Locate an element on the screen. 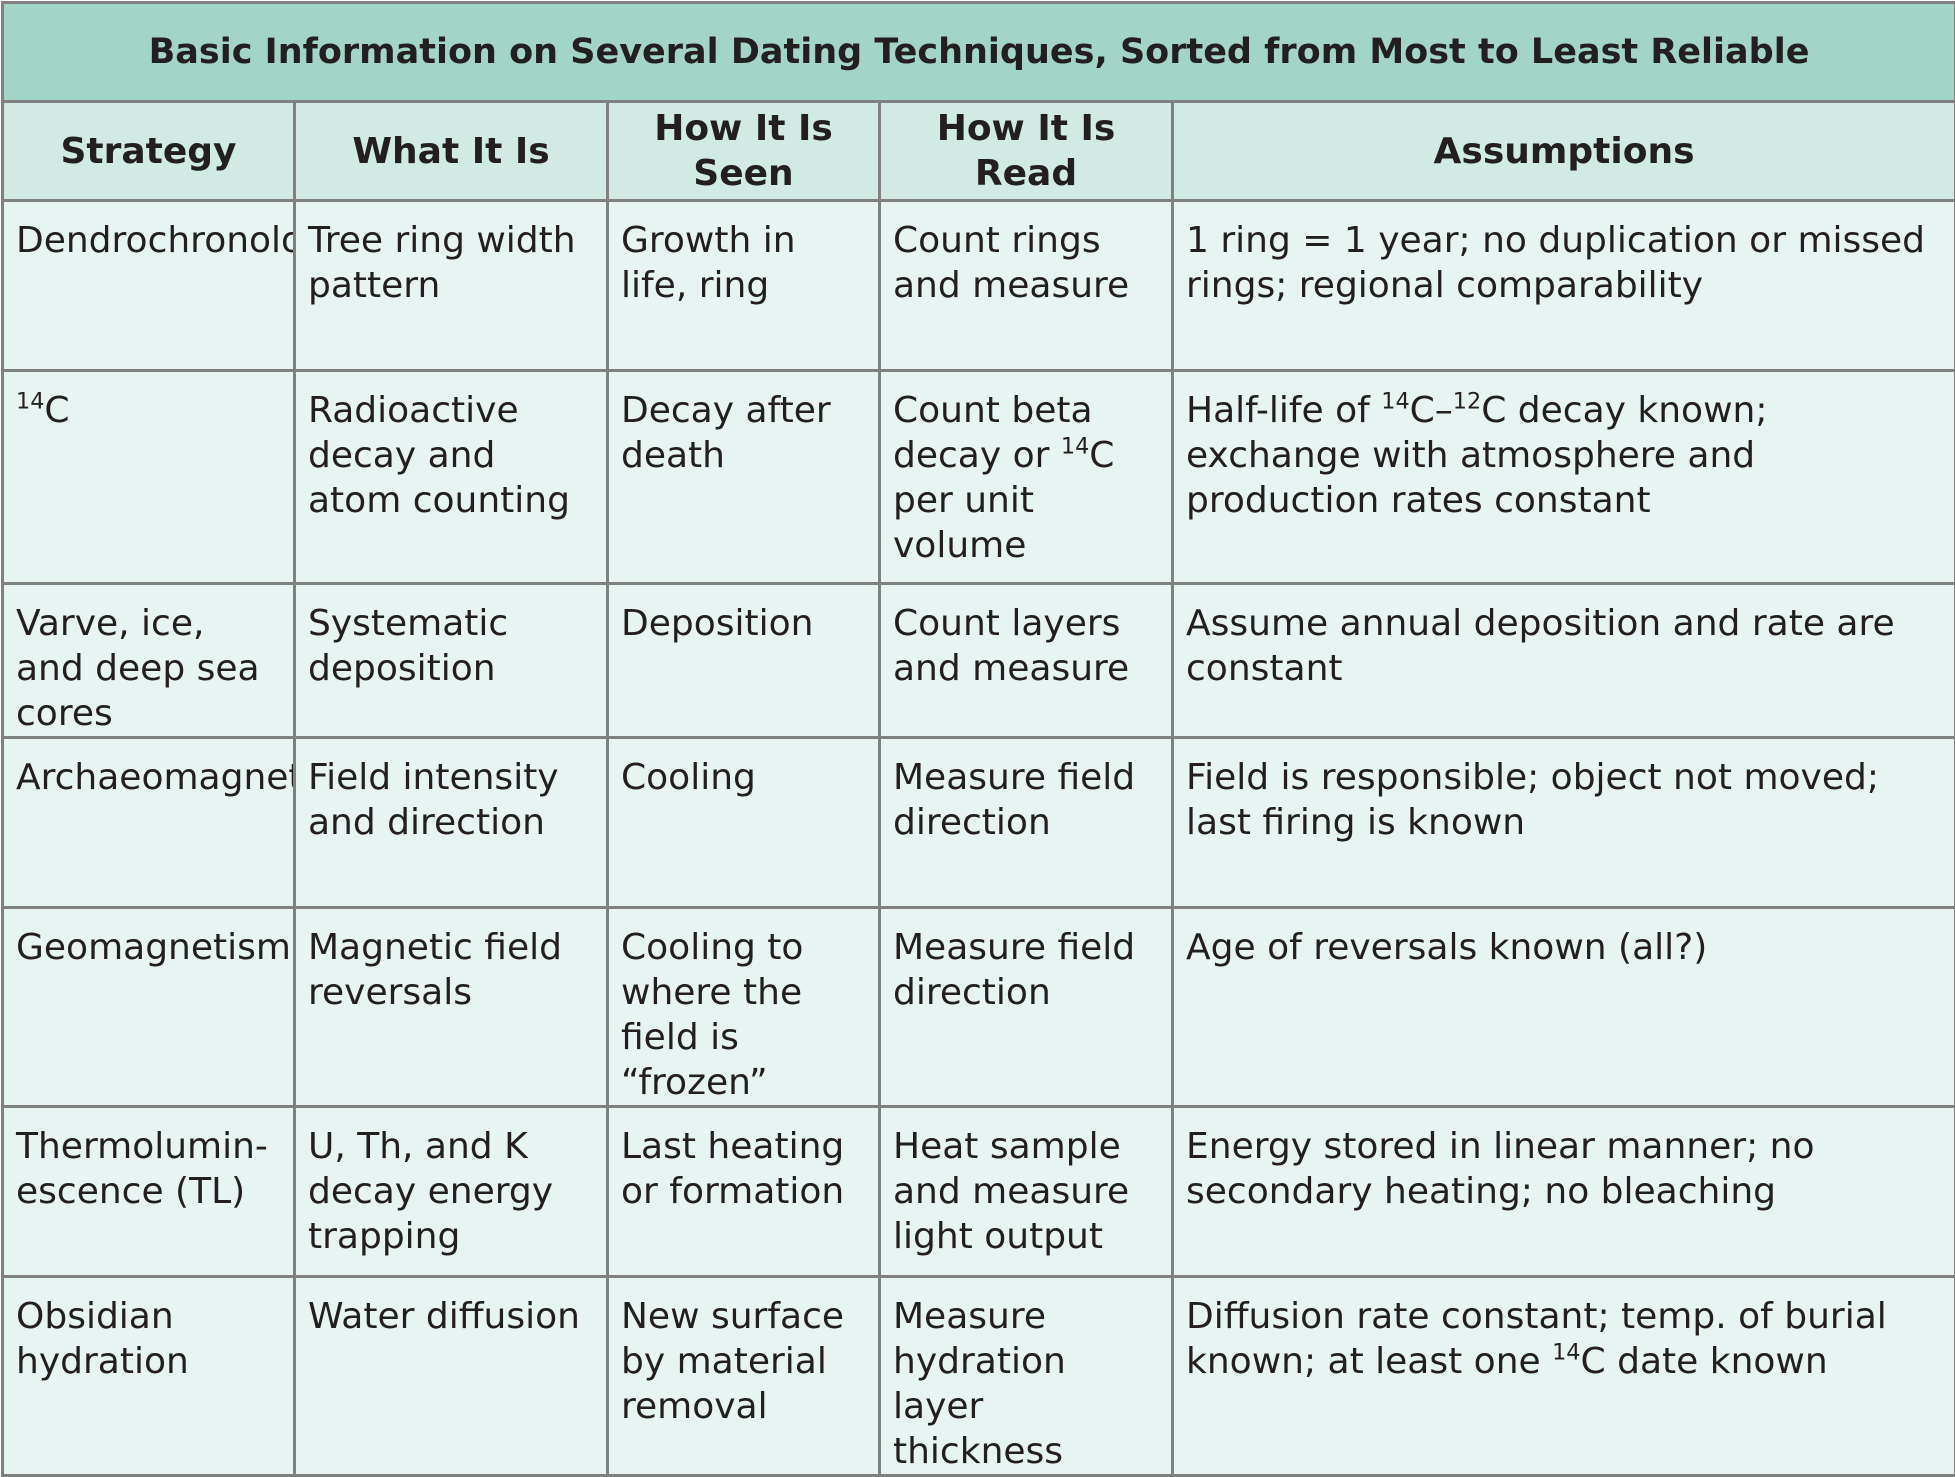 The height and width of the screenshot is (1477, 1955). cell-what-it-is: Radioactive decay and atom counting is located at coordinates (451, 477).